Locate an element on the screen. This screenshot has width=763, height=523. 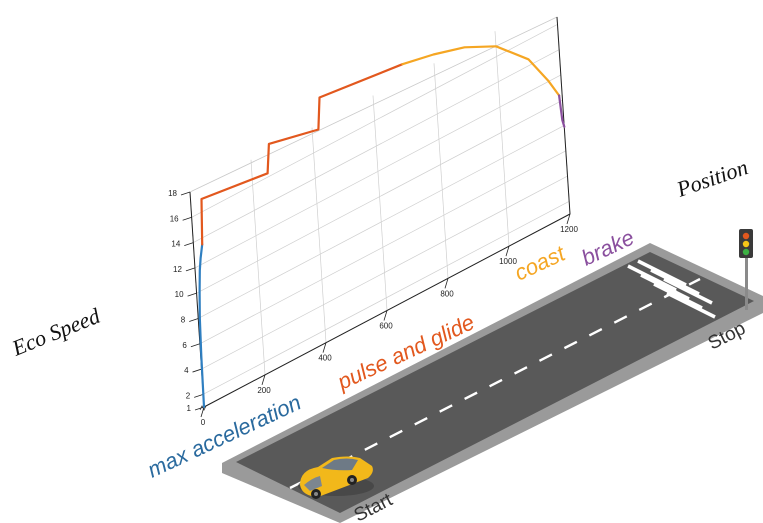
x-tick-label: 1000 is located at coordinates (508, 261).